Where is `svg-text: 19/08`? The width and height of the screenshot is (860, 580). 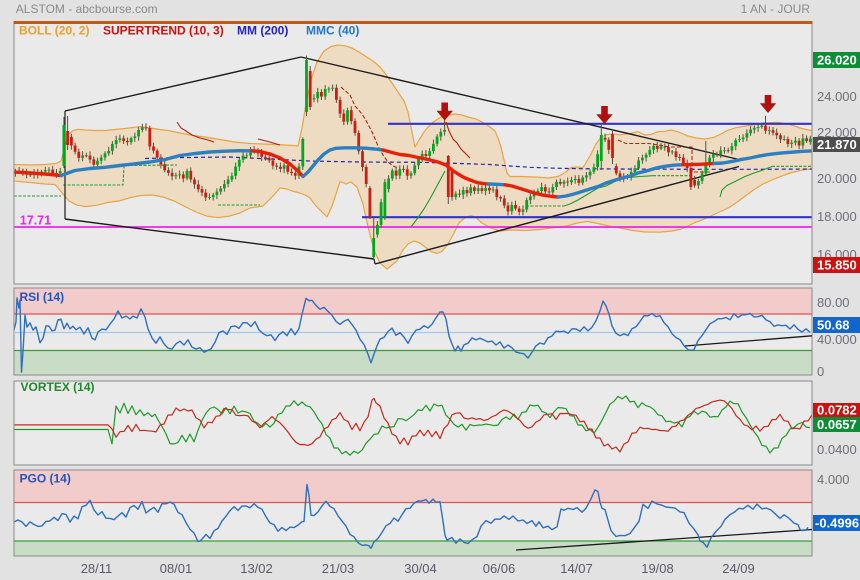 svg-text: 19/08 is located at coordinates (657, 568).